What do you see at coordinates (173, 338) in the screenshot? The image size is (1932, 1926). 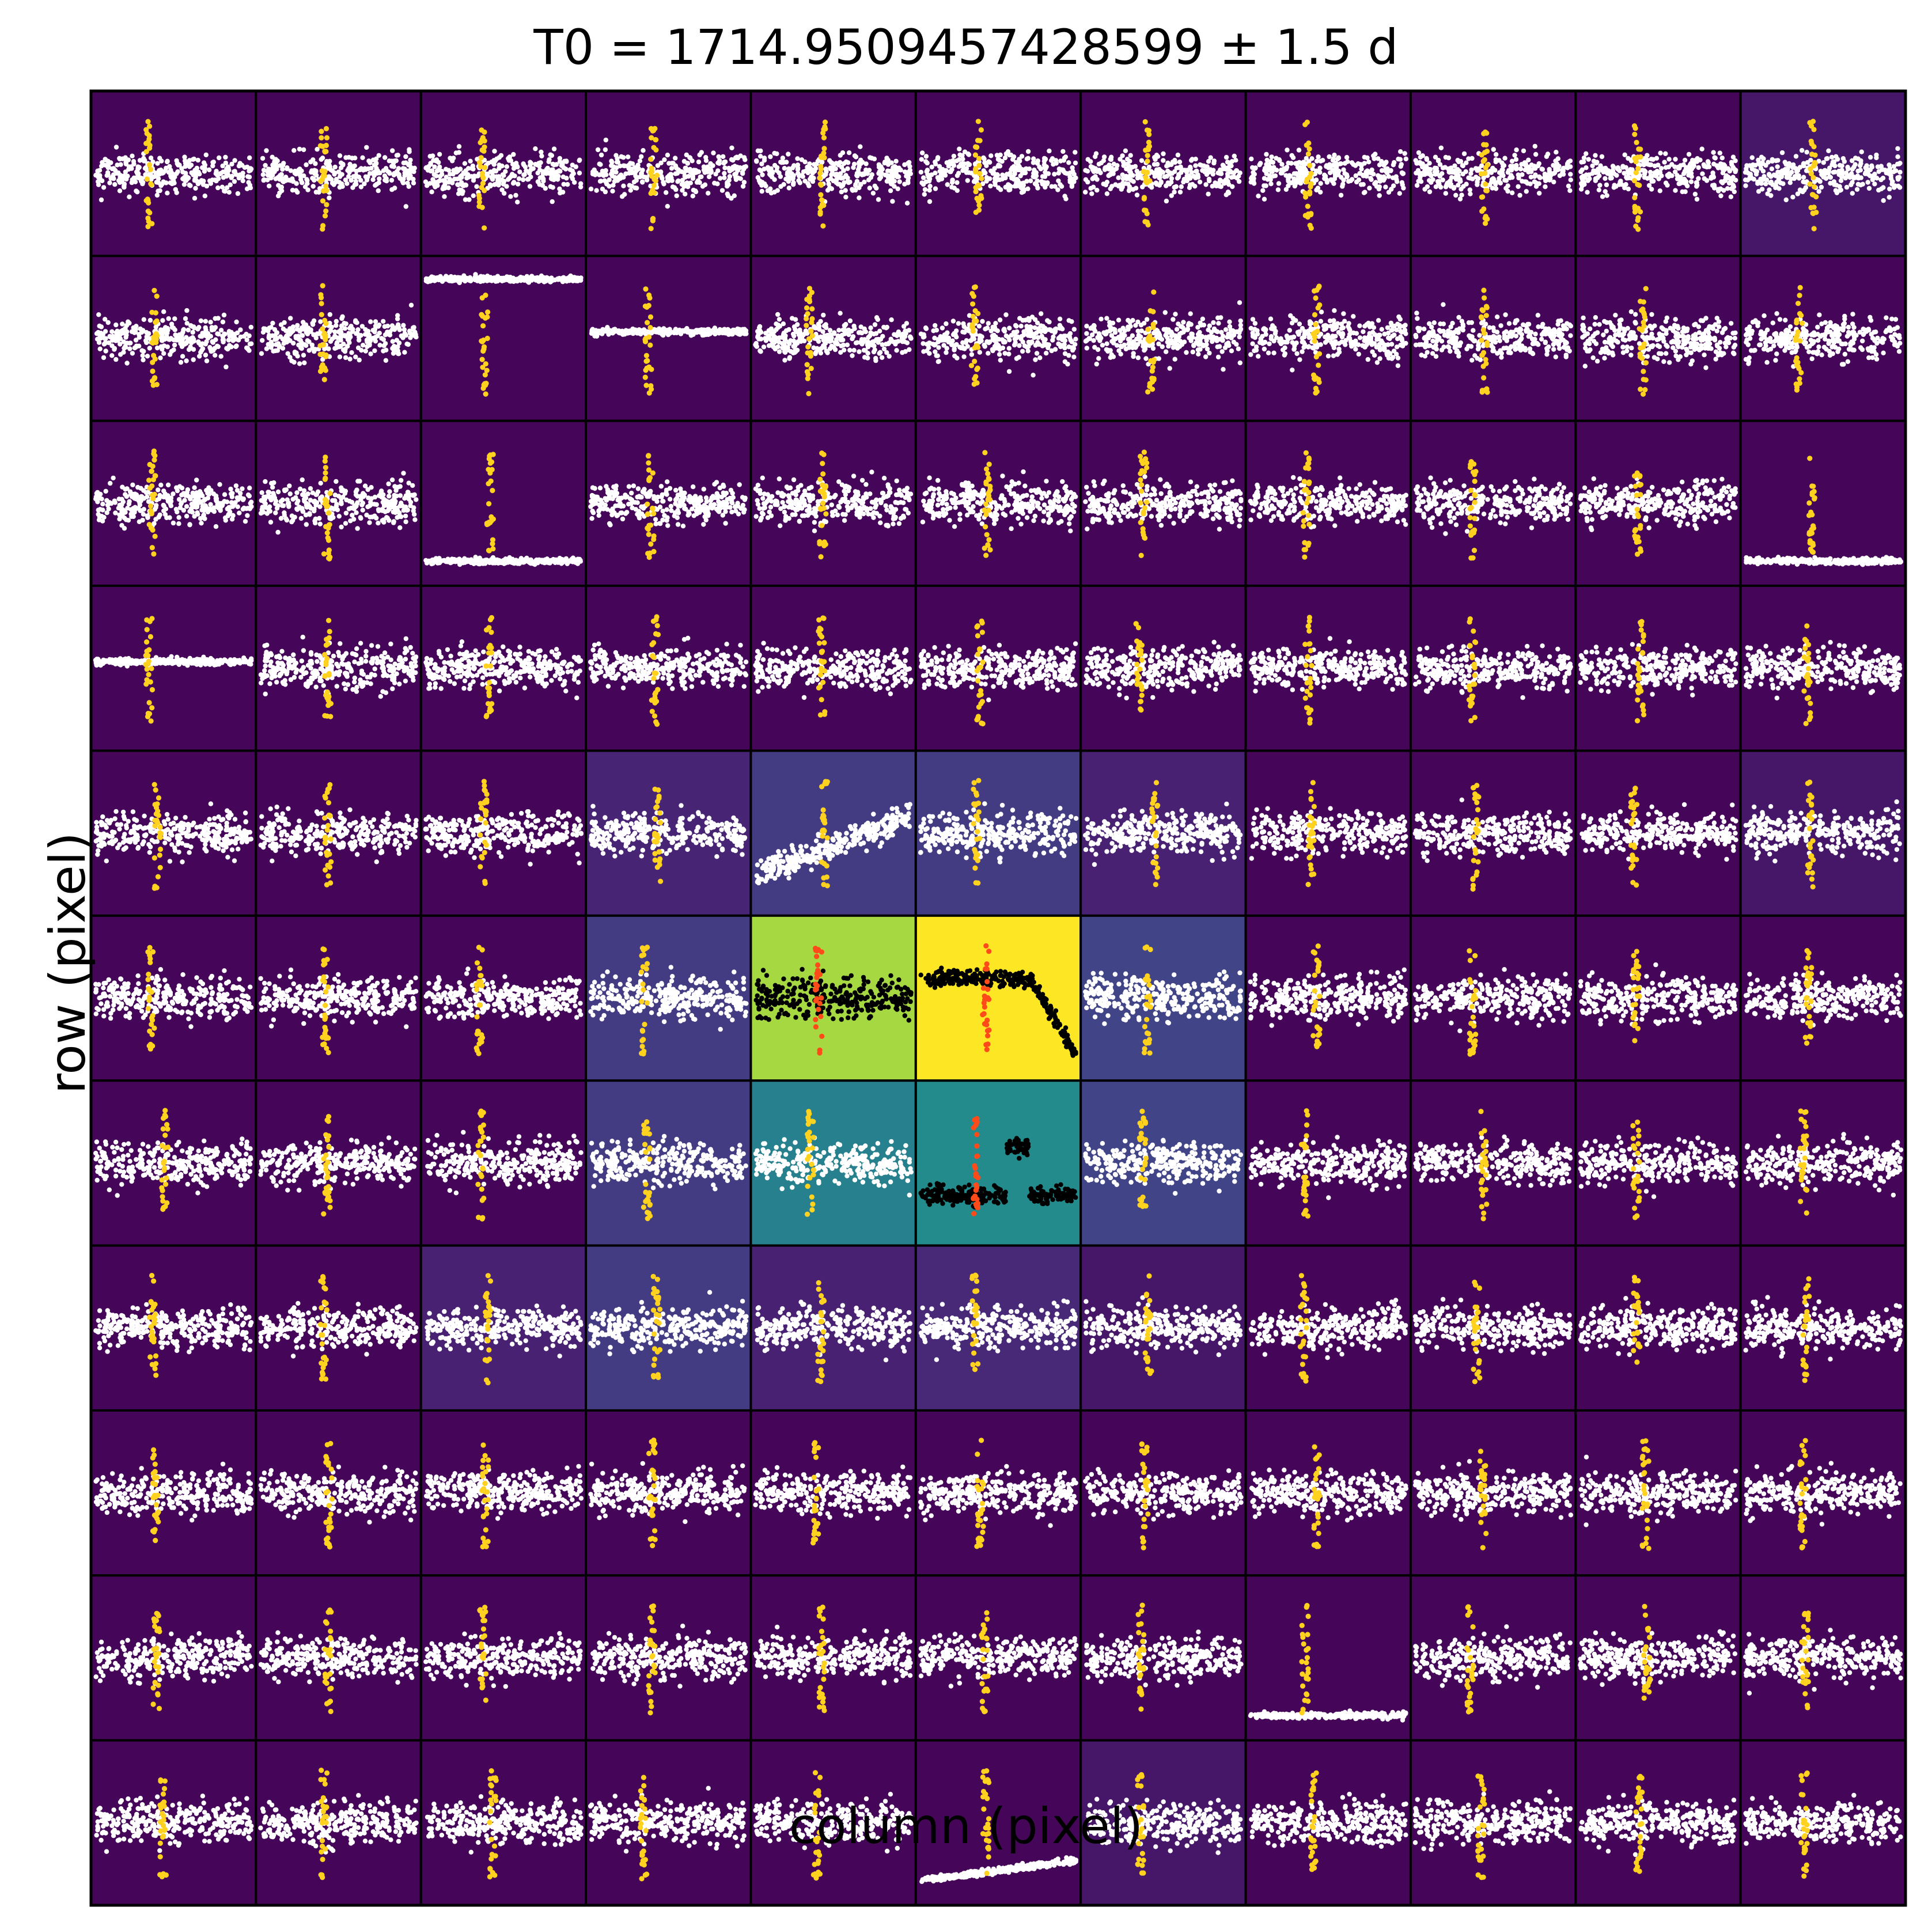 I see `pixel-cell-r1-c0` at bounding box center [173, 338].